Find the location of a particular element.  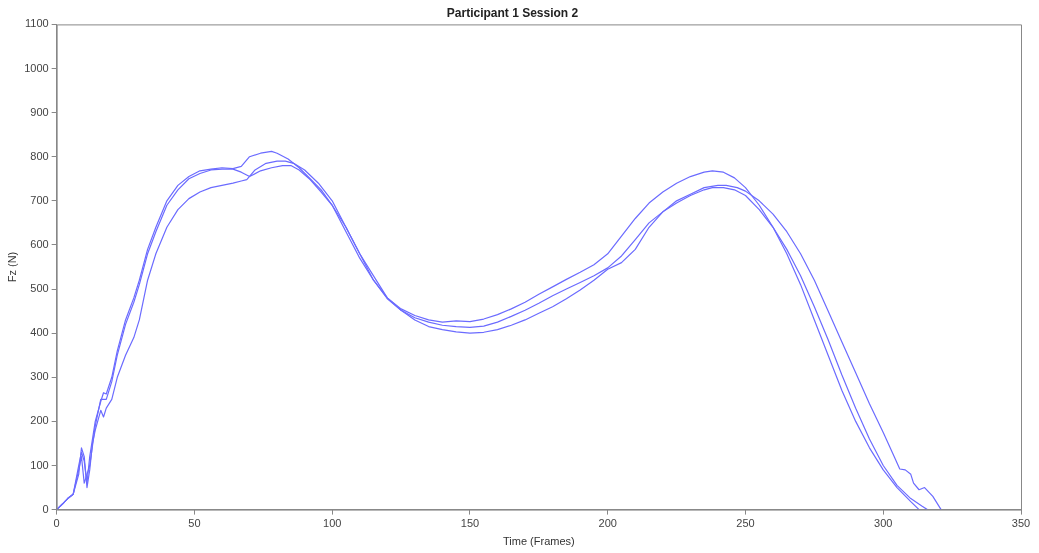

y-tick-label: 700 is located at coordinates (39, 199).